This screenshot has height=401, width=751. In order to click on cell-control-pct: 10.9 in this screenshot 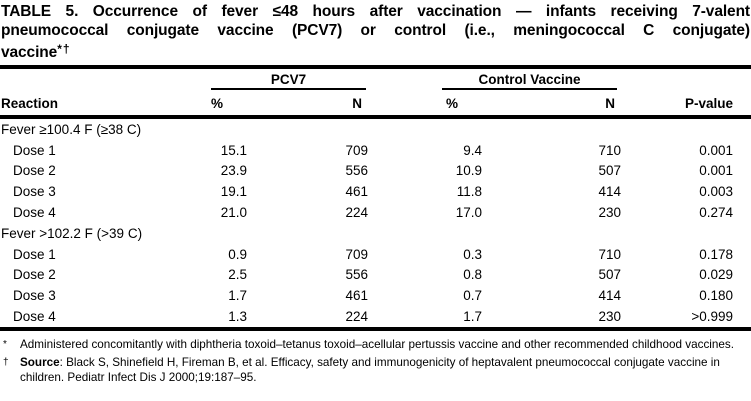, I will do `click(468, 171)`.